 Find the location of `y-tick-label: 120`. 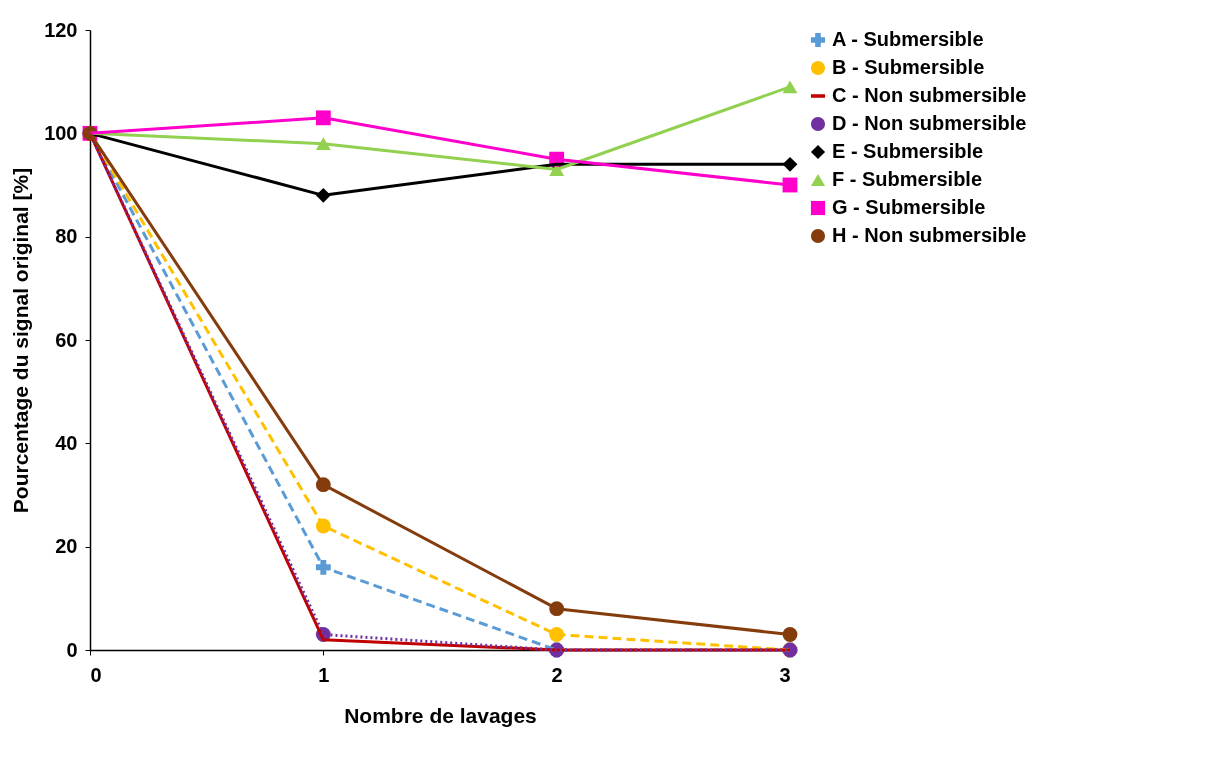

y-tick-label: 120 is located at coordinates (61, 29).